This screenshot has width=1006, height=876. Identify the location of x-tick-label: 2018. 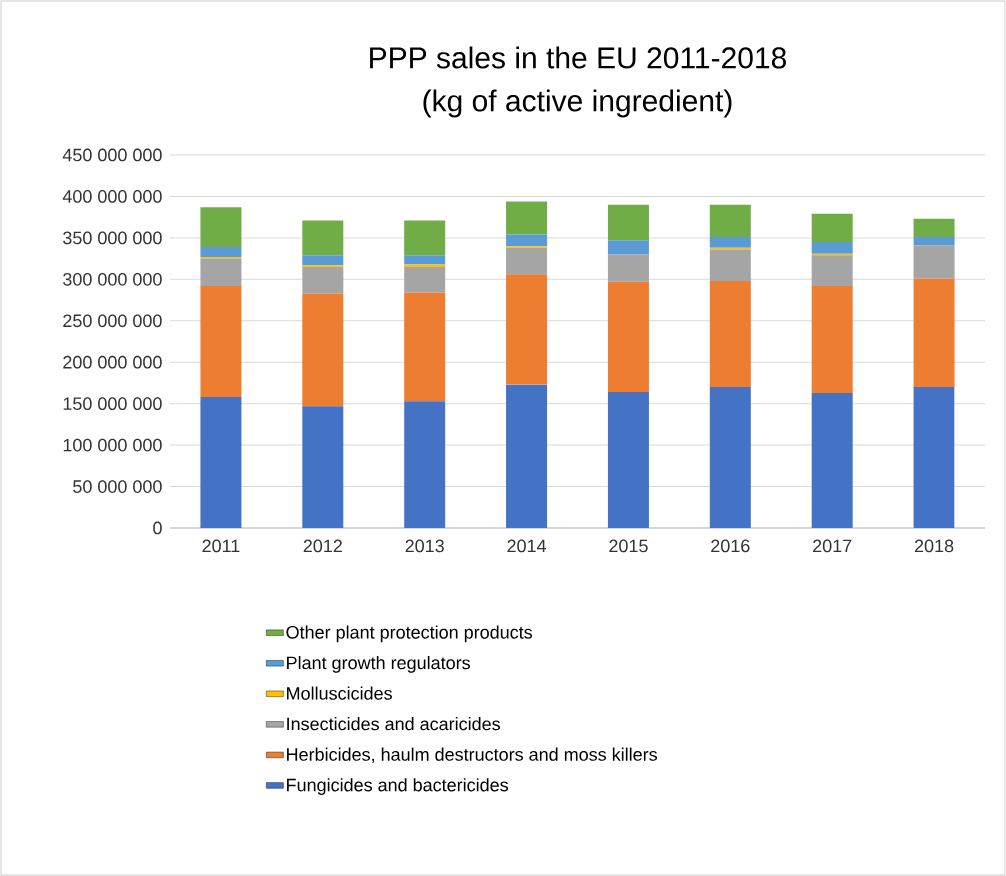
(934, 546).